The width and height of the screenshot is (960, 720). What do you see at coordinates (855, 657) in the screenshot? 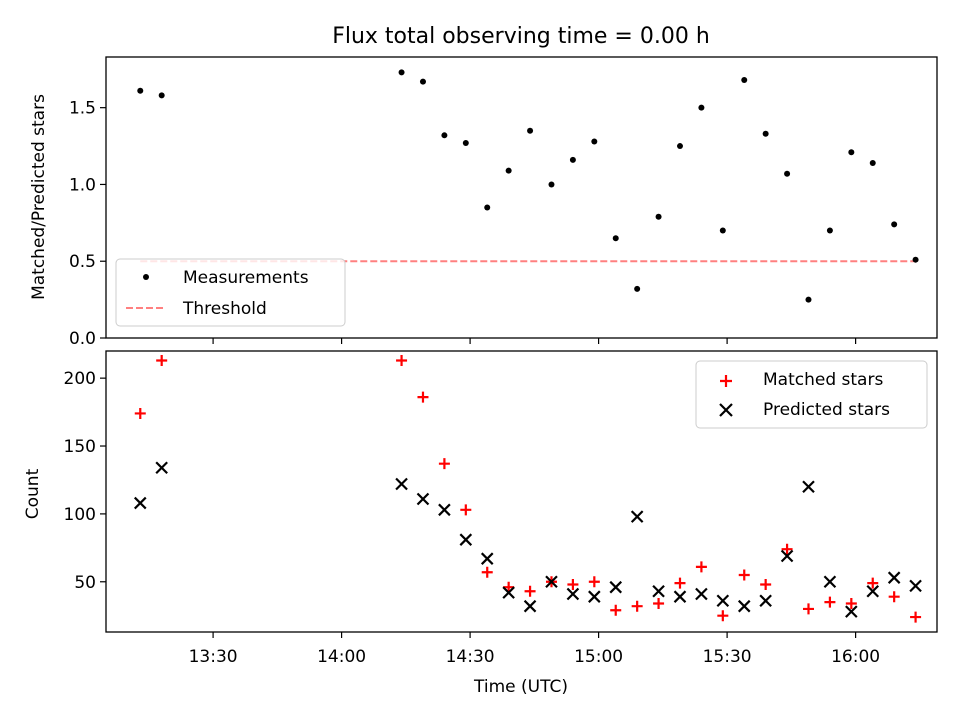
I see `x-tick-label: 16:00` at bounding box center [855, 657].